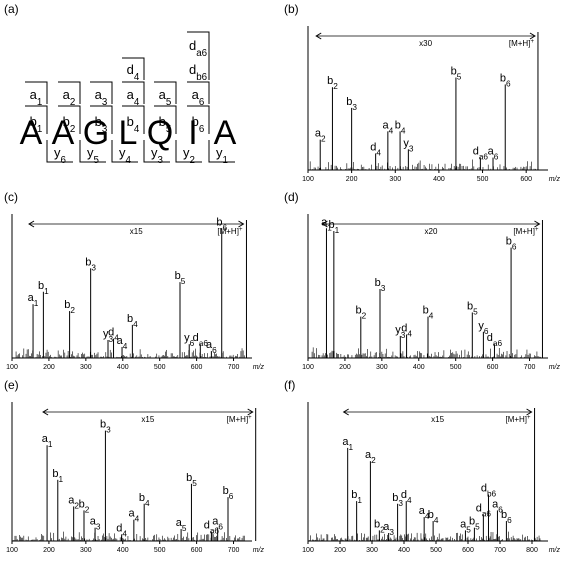 The height and width of the screenshot is (561, 568). What do you see at coordinates (36, 124) in the screenshot?
I see `b-ion-label: b1` at bounding box center [36, 124].